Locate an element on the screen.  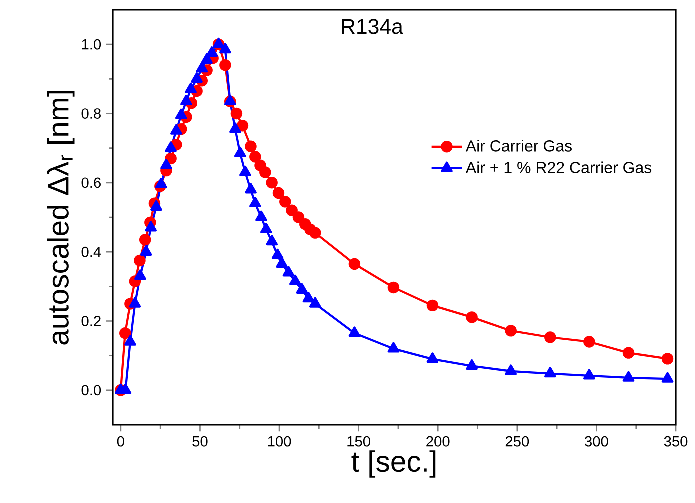
y-tick-label: 1.0 is located at coordinates (92, 44).